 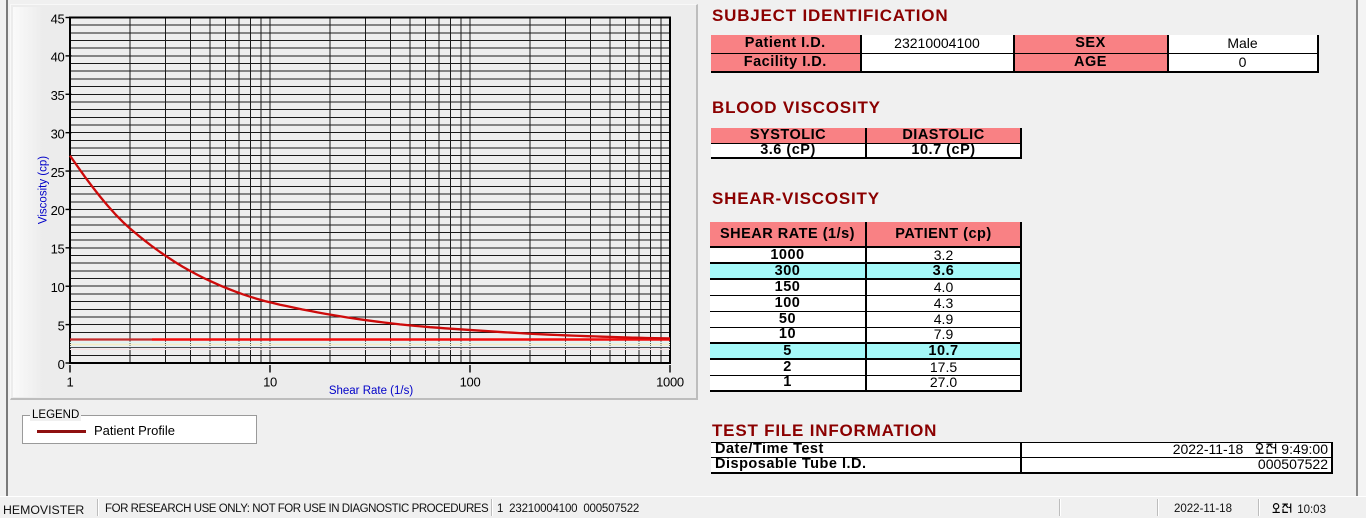 I want to click on svg-text: 30, so click(x=58, y=134).